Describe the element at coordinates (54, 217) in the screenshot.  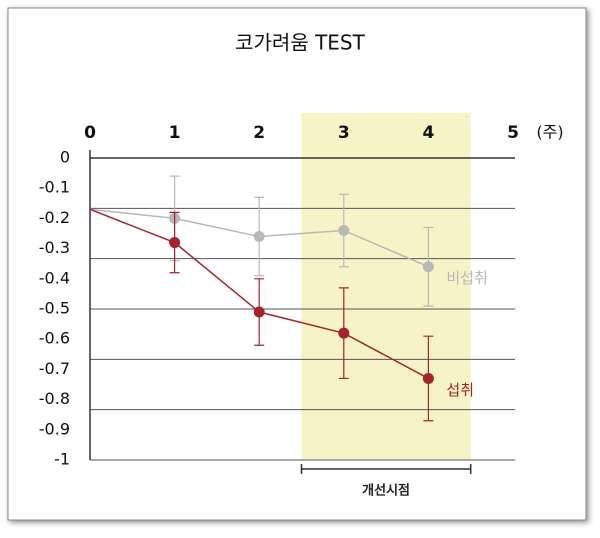
I see `y-tick-label: -0.2` at that location.